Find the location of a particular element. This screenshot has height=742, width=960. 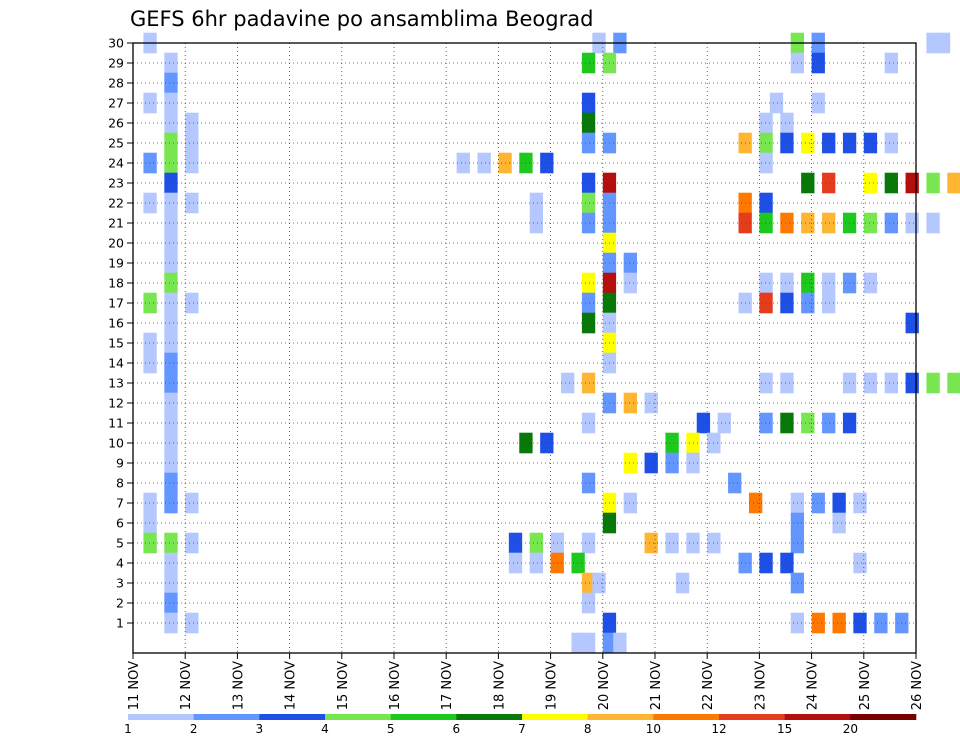

y-tick-label: 20 is located at coordinates (116, 243).